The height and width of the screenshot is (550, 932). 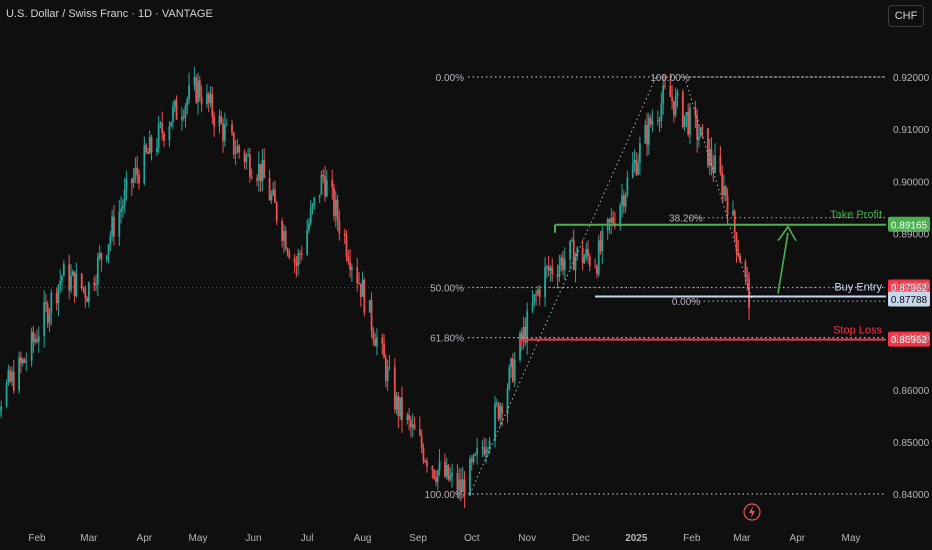 What do you see at coordinates (911, 339) in the screenshot?
I see `y-tick-label: 0.87000` at bounding box center [911, 339].